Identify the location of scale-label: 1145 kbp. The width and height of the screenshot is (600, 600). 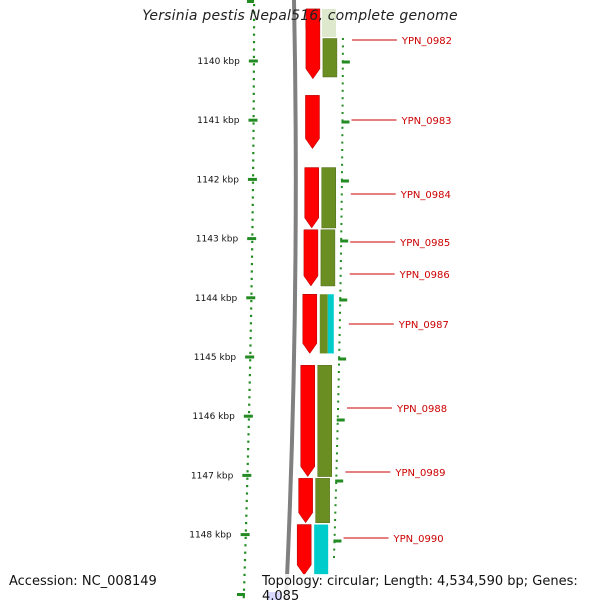
(215, 358).